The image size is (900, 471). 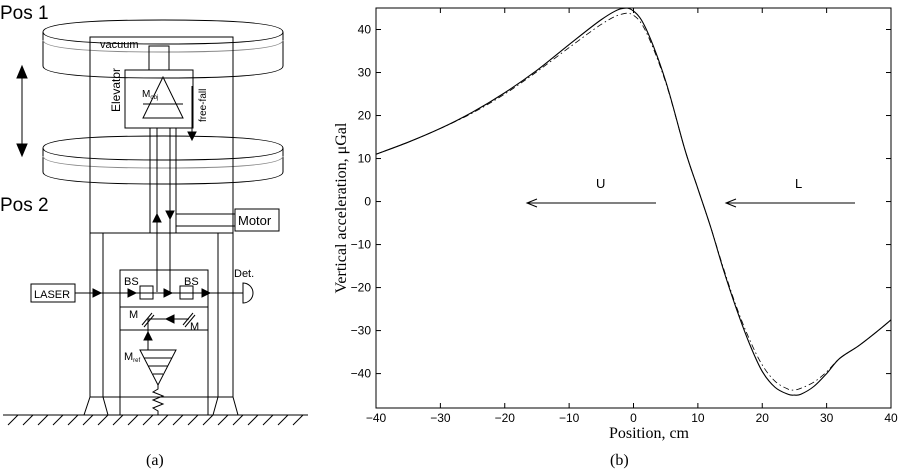 What do you see at coordinates (169, 319) in the screenshot?
I see `mirror-2-arrowhead` at bounding box center [169, 319].